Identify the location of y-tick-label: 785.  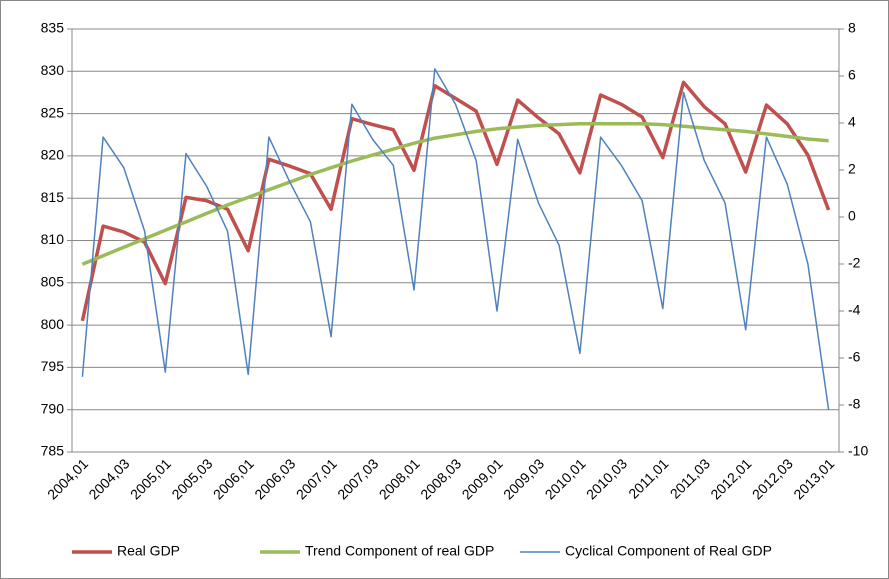
(53, 451).